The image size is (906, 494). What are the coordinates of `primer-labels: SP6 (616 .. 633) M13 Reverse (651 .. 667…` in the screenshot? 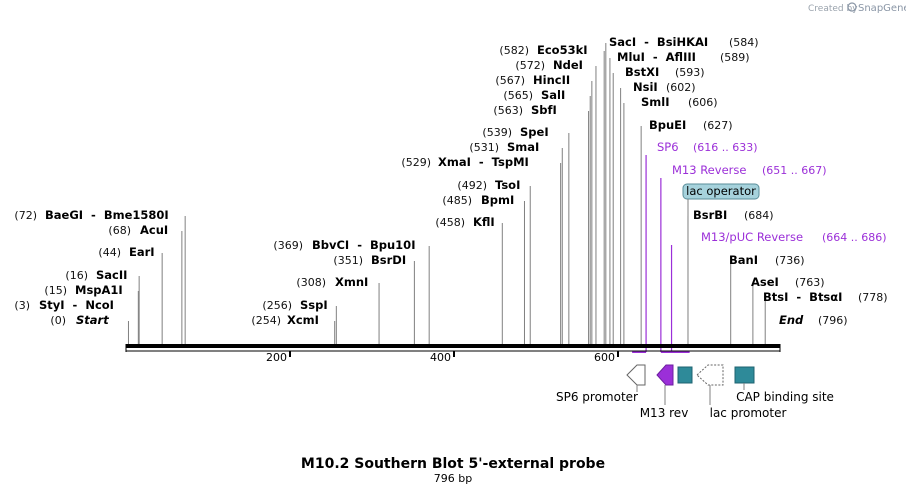 It's located at (772, 192).